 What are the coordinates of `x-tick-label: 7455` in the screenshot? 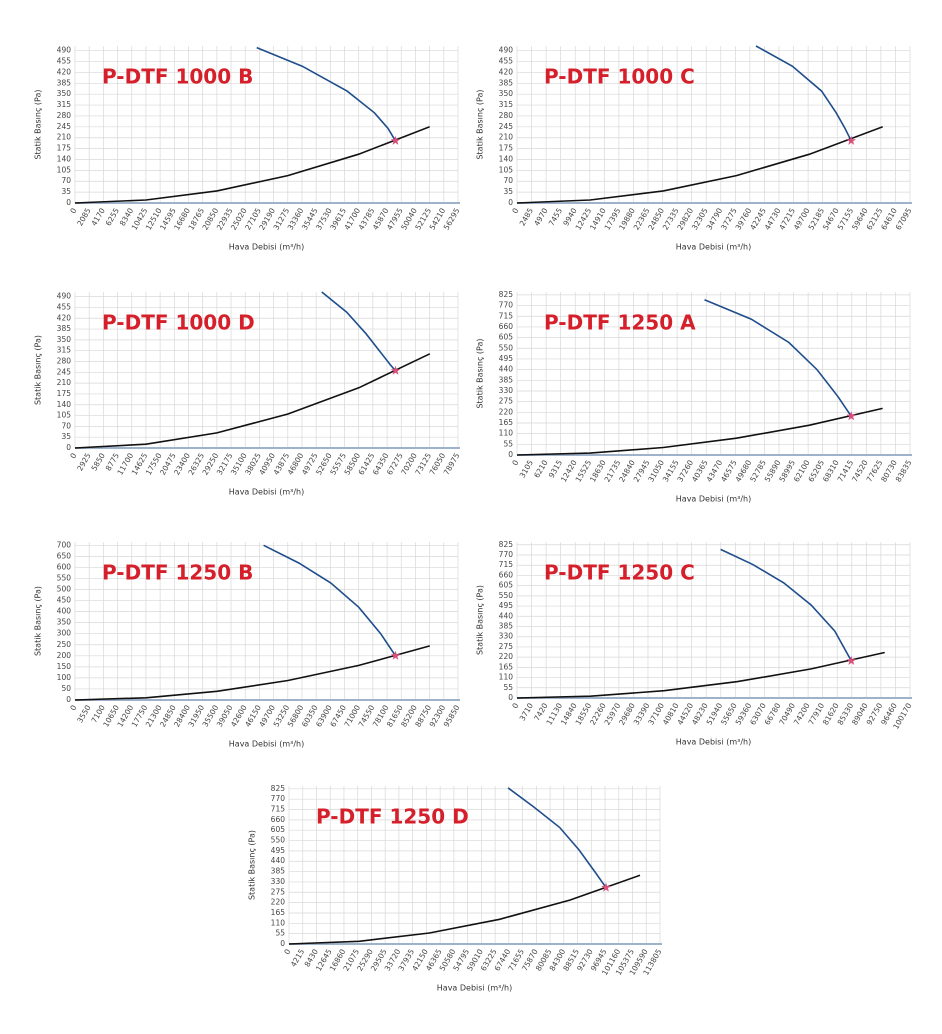 It's located at (555, 216).